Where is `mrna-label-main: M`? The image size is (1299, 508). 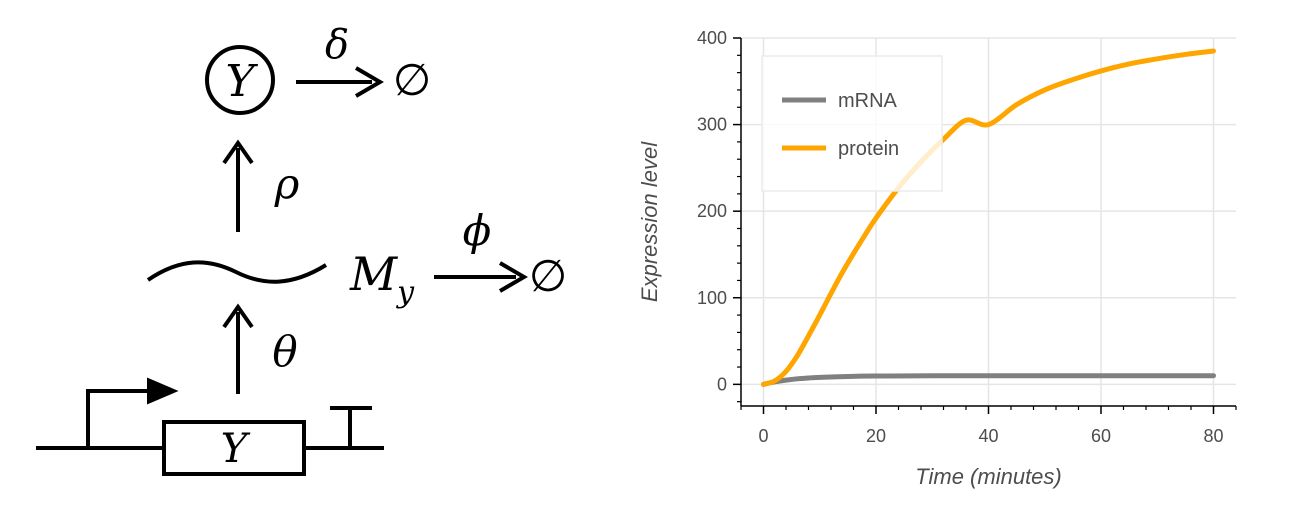 mrna-label-main: M is located at coordinates (374, 274).